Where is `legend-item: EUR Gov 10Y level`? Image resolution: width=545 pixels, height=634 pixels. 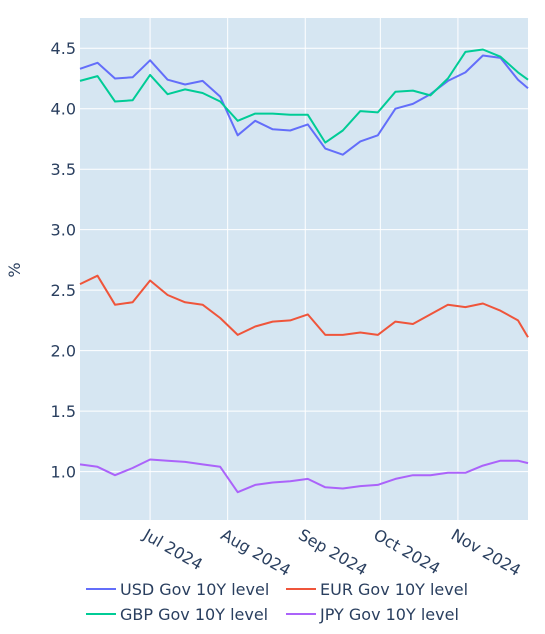 legend-item: EUR Gov 10Y level is located at coordinates (377, 589).